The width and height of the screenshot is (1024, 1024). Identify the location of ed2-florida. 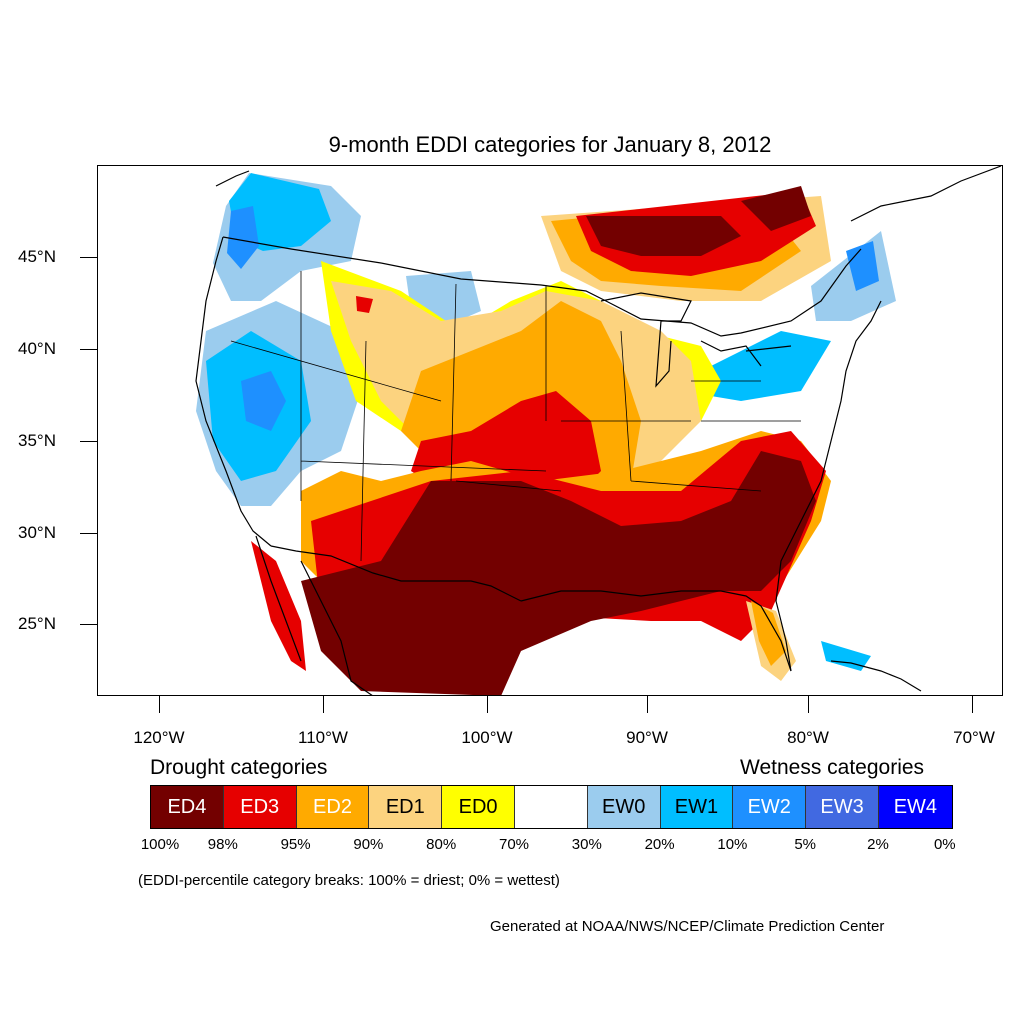
(768, 633).